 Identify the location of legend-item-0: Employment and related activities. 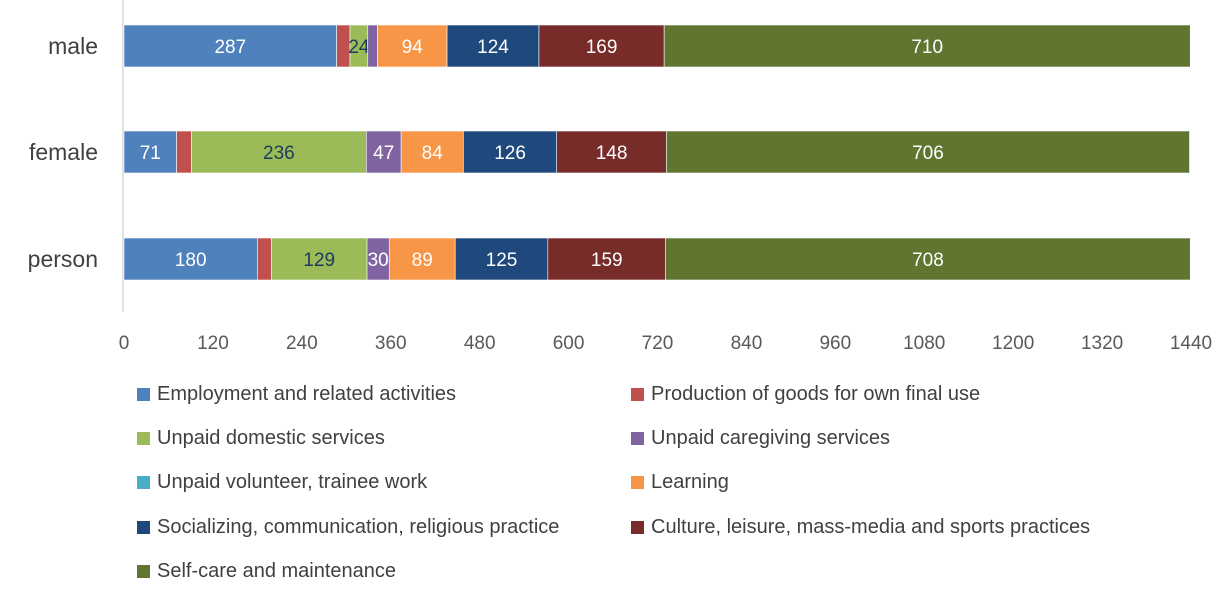
(296, 394).